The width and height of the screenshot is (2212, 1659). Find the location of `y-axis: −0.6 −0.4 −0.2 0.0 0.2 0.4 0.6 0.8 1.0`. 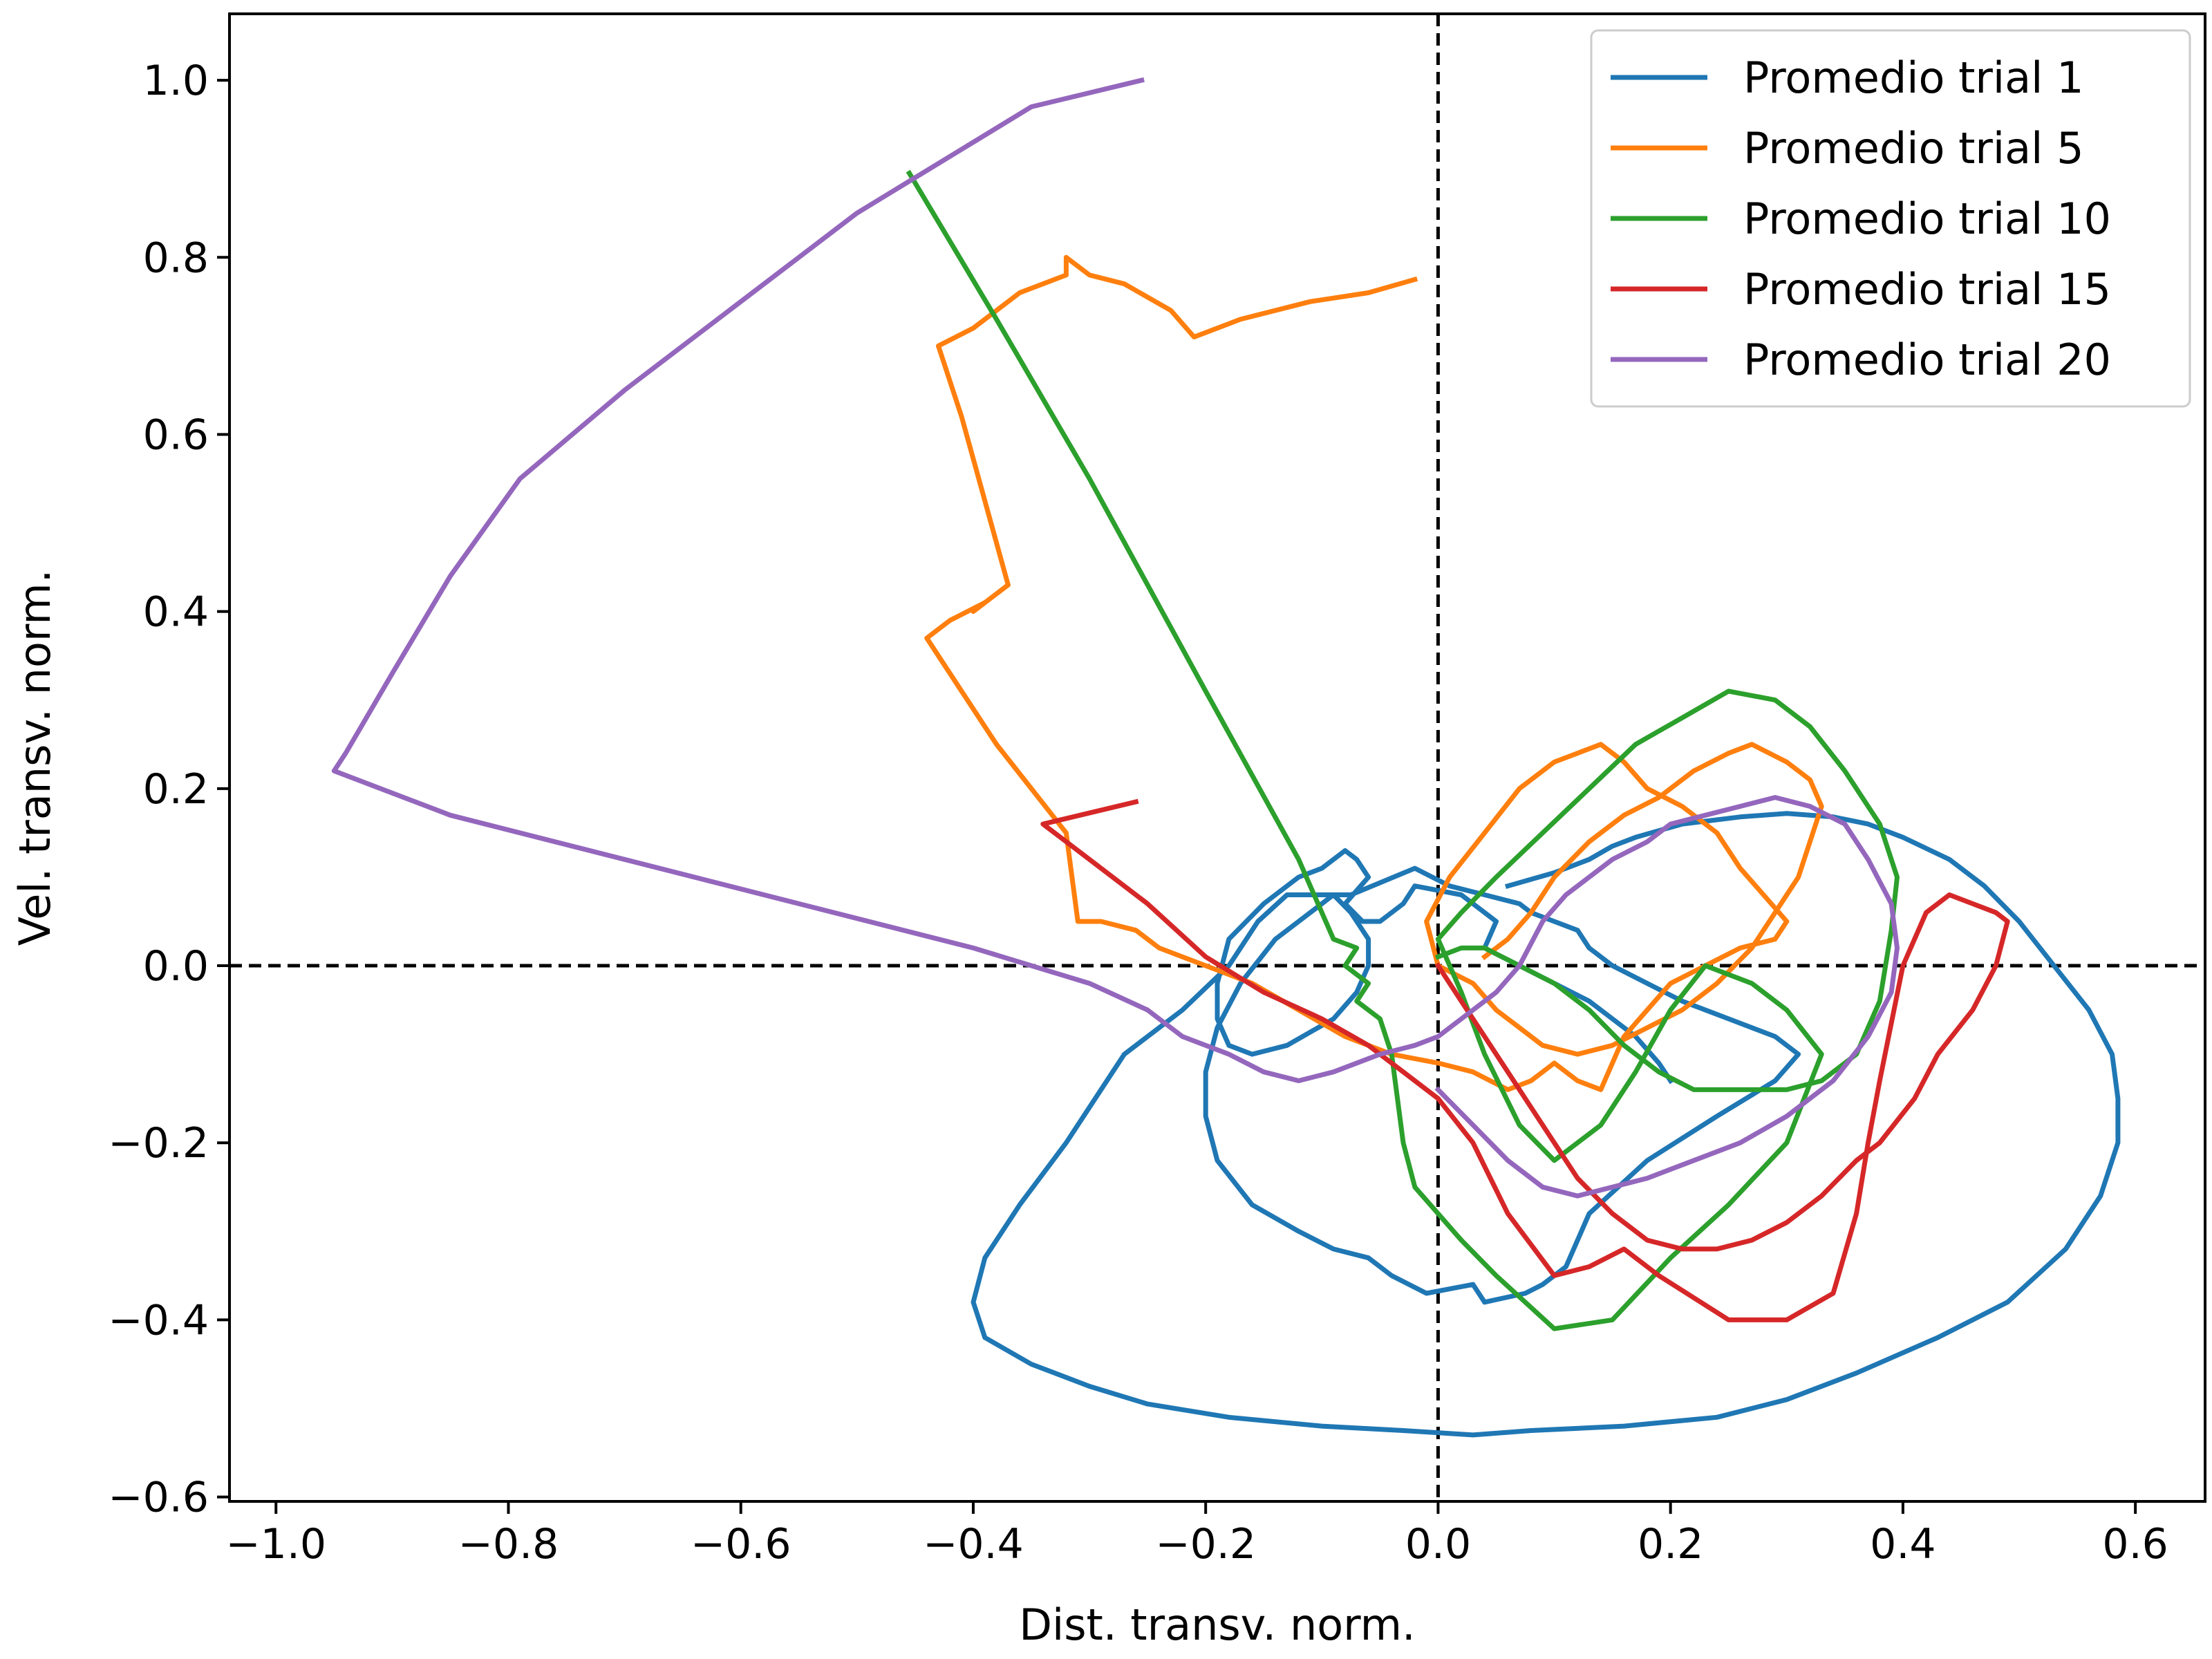

y-axis: −0.6 −0.4 −0.2 0.0 0.2 0.4 0.6 0.8 1.0 is located at coordinates (168, 789).